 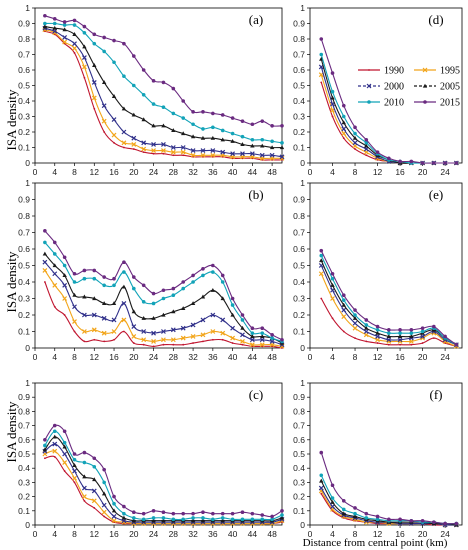 What do you see at coordinates (409, 87) in the screenshot?
I see `legend: 1990 1995 2000 2005 2010 2015` at bounding box center [409, 87].